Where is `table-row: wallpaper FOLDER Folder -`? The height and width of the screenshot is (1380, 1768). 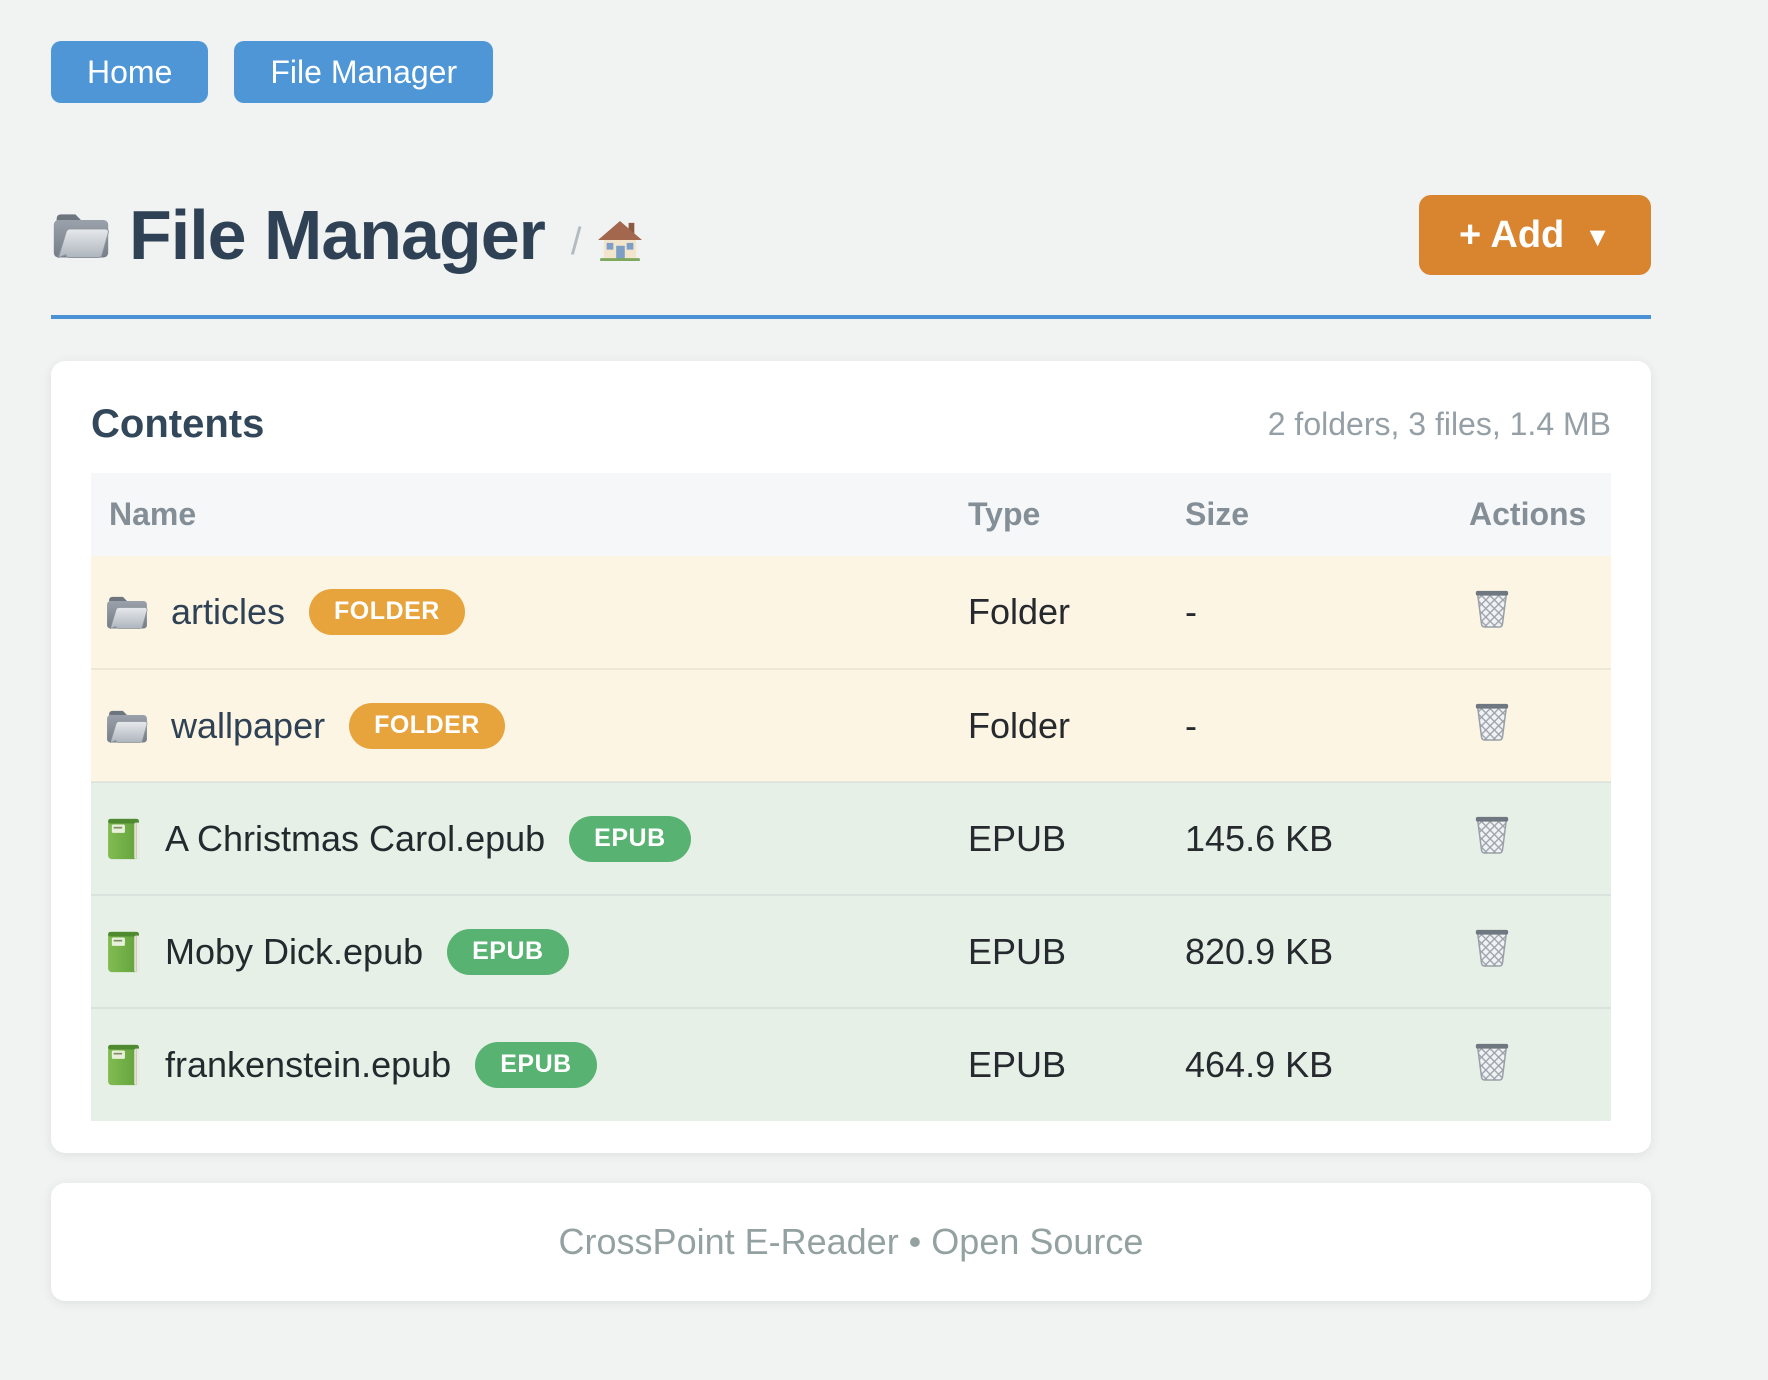 table-row: wallpaper FOLDER Folder - is located at coordinates (851, 725).